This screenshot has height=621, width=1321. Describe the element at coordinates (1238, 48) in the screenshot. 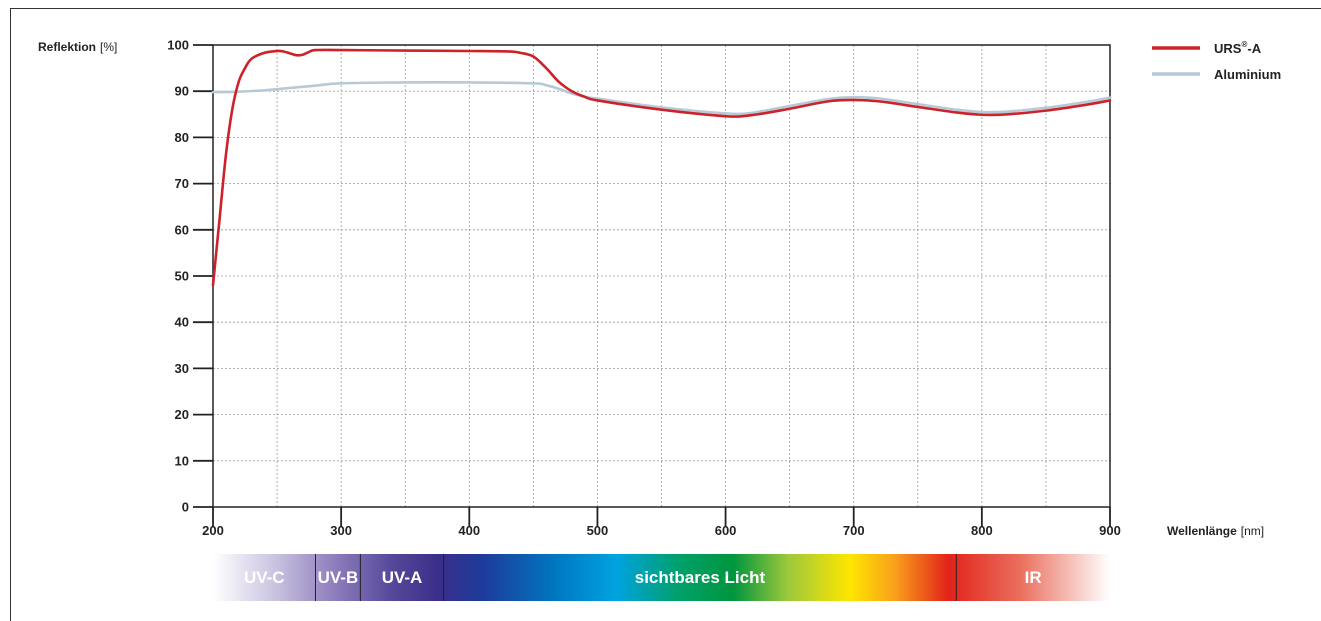

I see `legend-label-urs-a: URS®-A` at that location.